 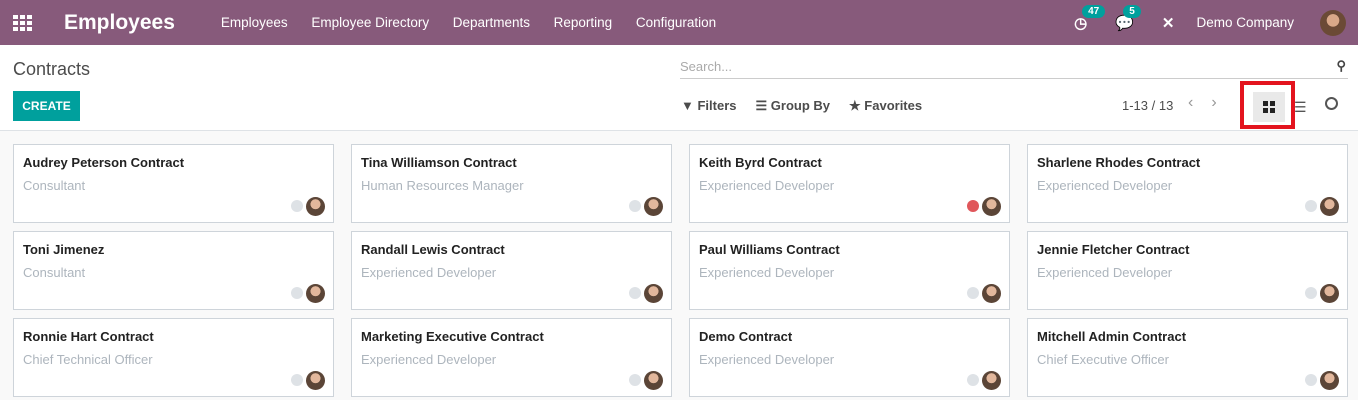 What do you see at coordinates (1094, 11) in the screenshot?
I see `activity-badge: 47` at bounding box center [1094, 11].